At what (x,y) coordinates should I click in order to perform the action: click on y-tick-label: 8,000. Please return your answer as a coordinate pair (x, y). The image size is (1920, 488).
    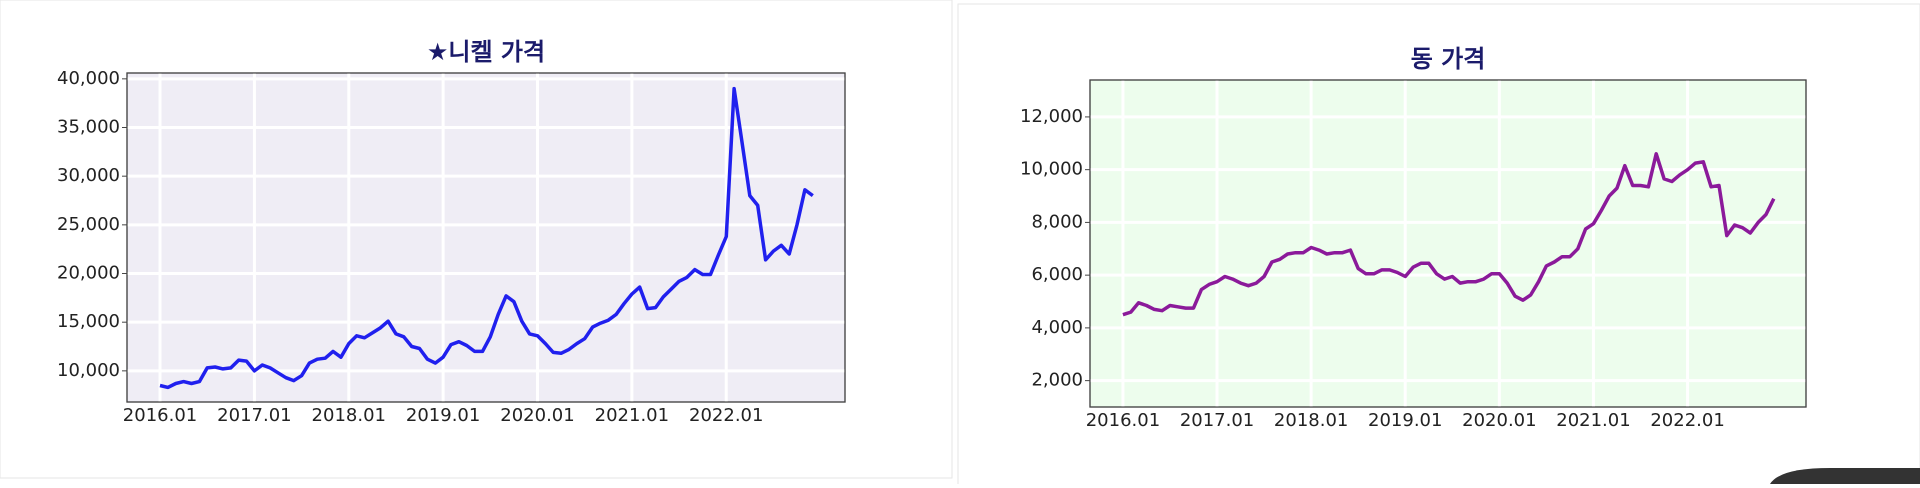
    Looking at the image, I should click on (1057, 221).